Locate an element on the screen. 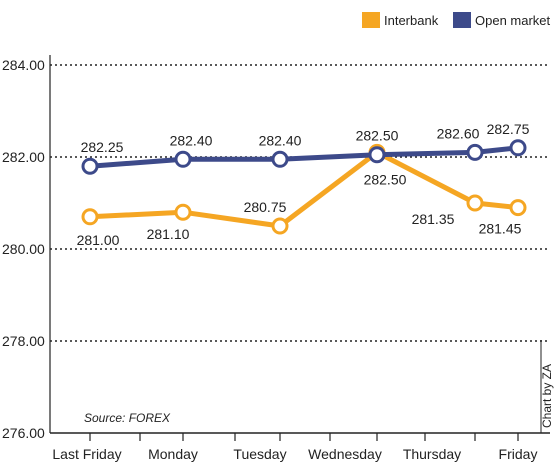  series-0-label-1: 281.10 is located at coordinates (168, 234).